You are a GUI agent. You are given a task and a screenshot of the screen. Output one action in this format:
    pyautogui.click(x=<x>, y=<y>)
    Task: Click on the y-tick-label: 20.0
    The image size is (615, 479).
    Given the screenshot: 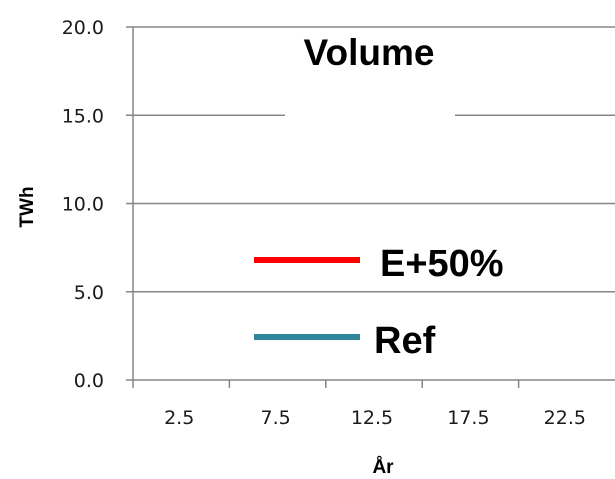 What is the action you would take?
    pyautogui.click(x=83, y=28)
    